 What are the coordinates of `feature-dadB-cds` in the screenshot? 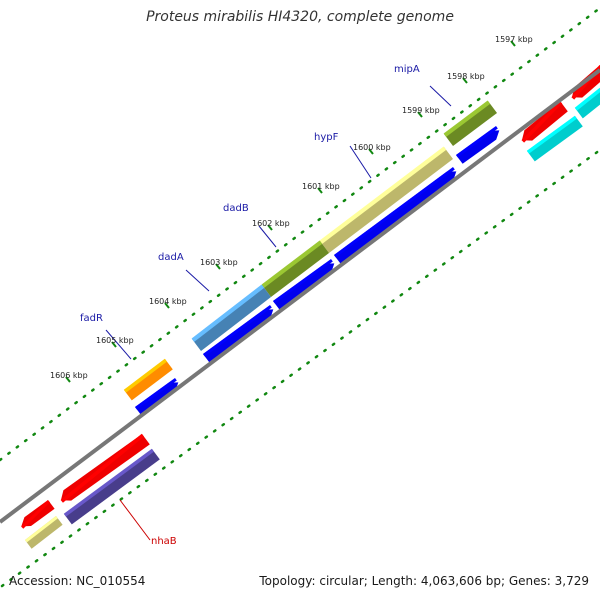 It's located at (303, 284).